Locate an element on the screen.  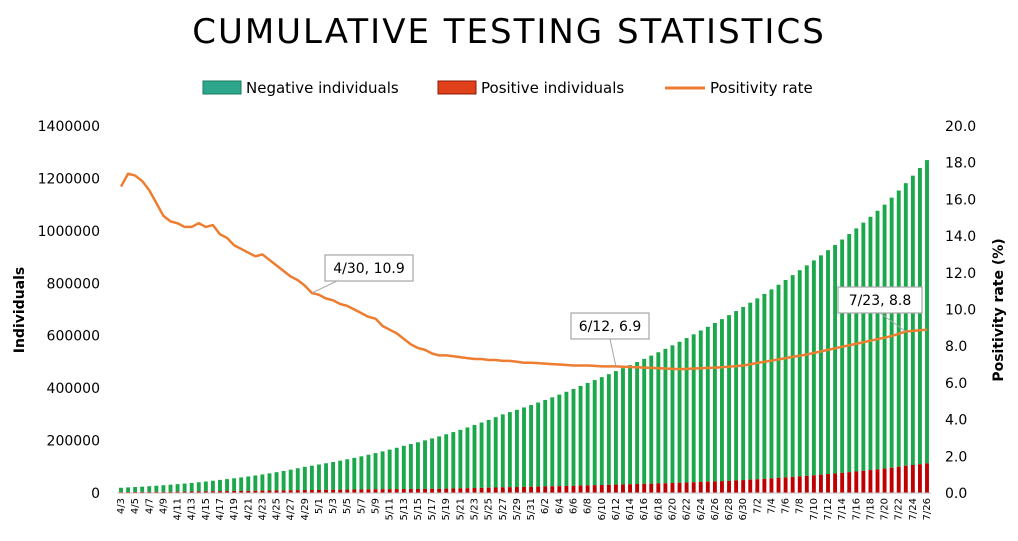
legend-negative-label: Negative individuals is located at coordinates (322, 88).